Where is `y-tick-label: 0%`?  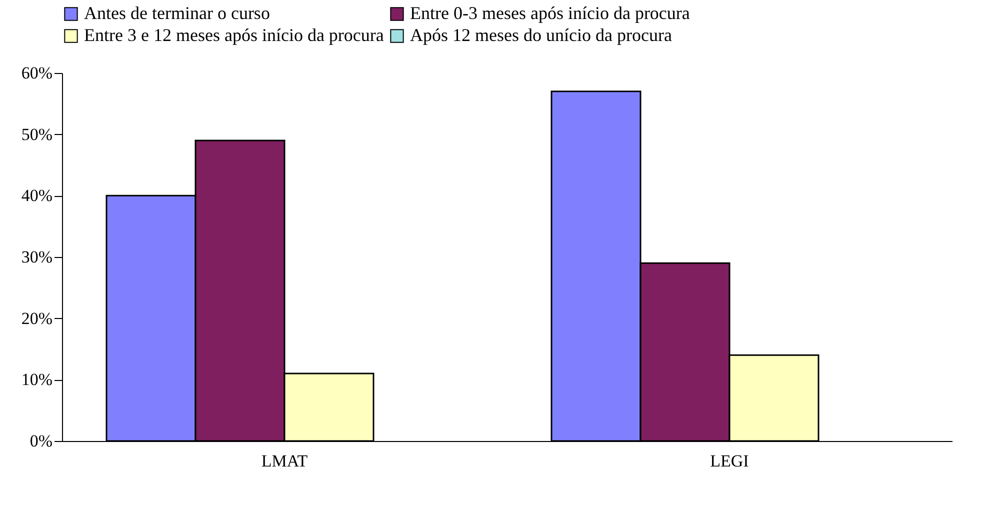
y-tick-label: 0% is located at coordinates (41, 441).